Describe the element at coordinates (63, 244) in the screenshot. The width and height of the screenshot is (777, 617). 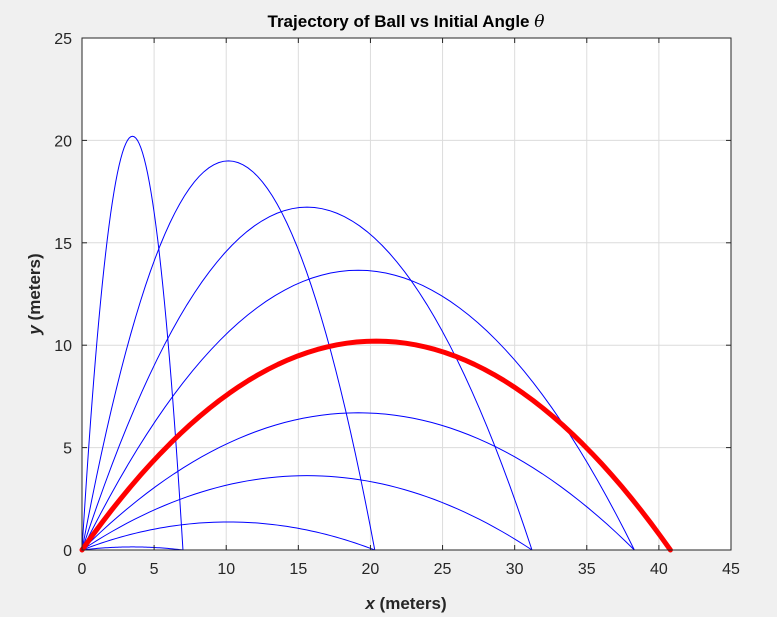
I see `y-tick-label: 15` at that location.